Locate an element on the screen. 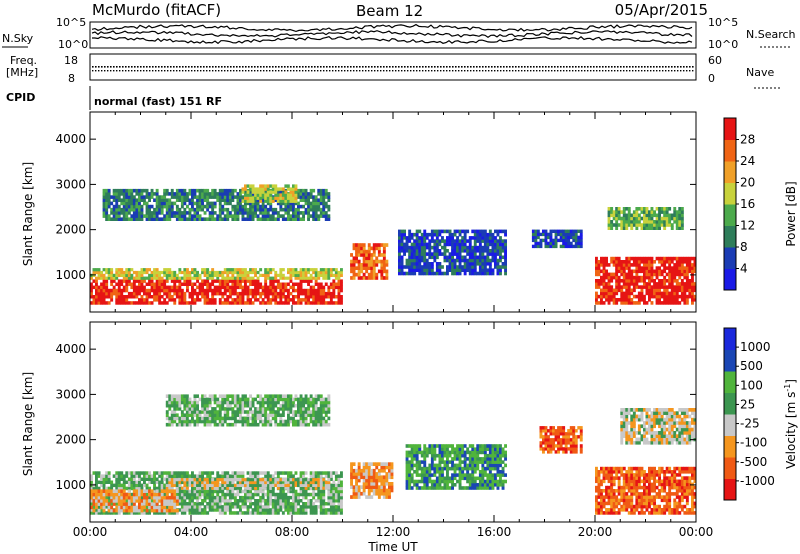 The image size is (800, 554). power-colorbar-swatch is located at coordinates (730, 279).